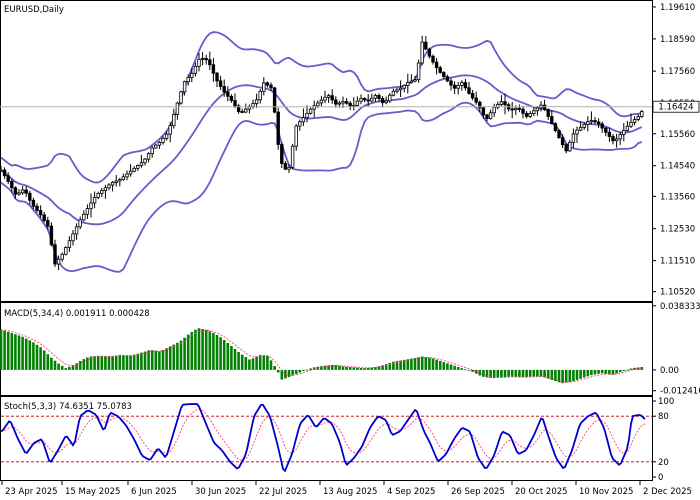 Image resolution: width=700 pixels, height=500 pixels. Describe the element at coordinates (322, 356) in the screenshot. I see `macd-histogram` at that location.